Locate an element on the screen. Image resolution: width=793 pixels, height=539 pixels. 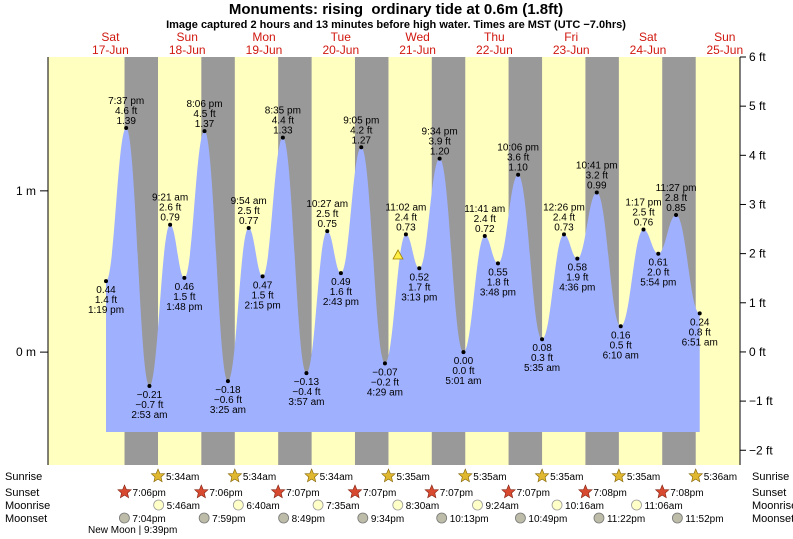
extreme-time-label: 12:26 pm is located at coordinates (564, 207).